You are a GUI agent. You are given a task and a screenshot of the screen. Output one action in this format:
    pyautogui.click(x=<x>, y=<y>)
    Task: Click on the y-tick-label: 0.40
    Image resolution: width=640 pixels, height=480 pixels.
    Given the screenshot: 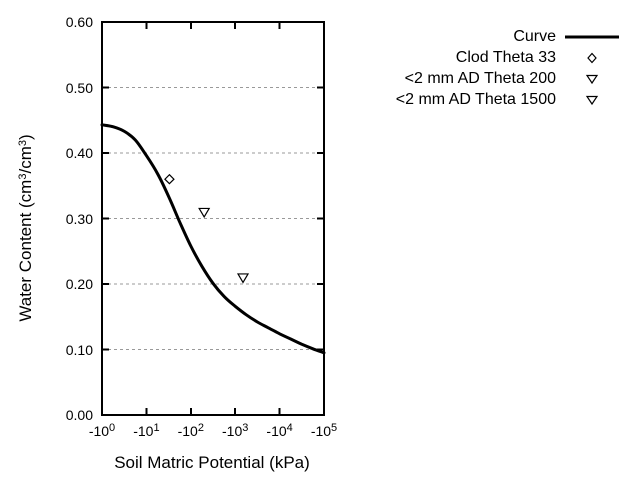 What is the action you would take?
    pyautogui.click(x=79, y=153)
    